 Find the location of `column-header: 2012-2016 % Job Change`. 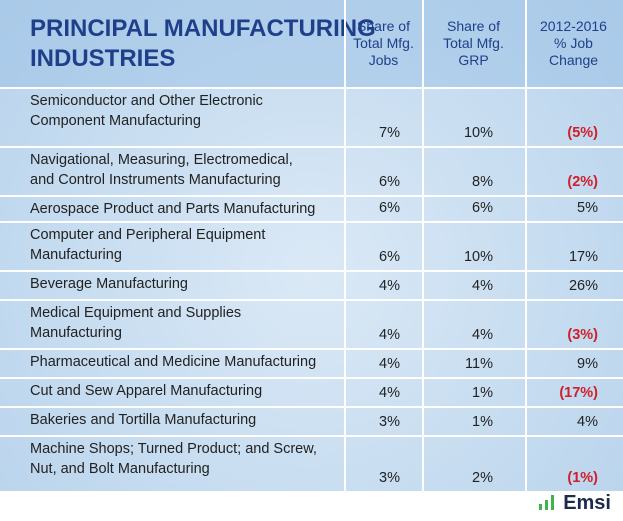

column-header: 2012-2016 % Job Change is located at coordinates (573, 43).